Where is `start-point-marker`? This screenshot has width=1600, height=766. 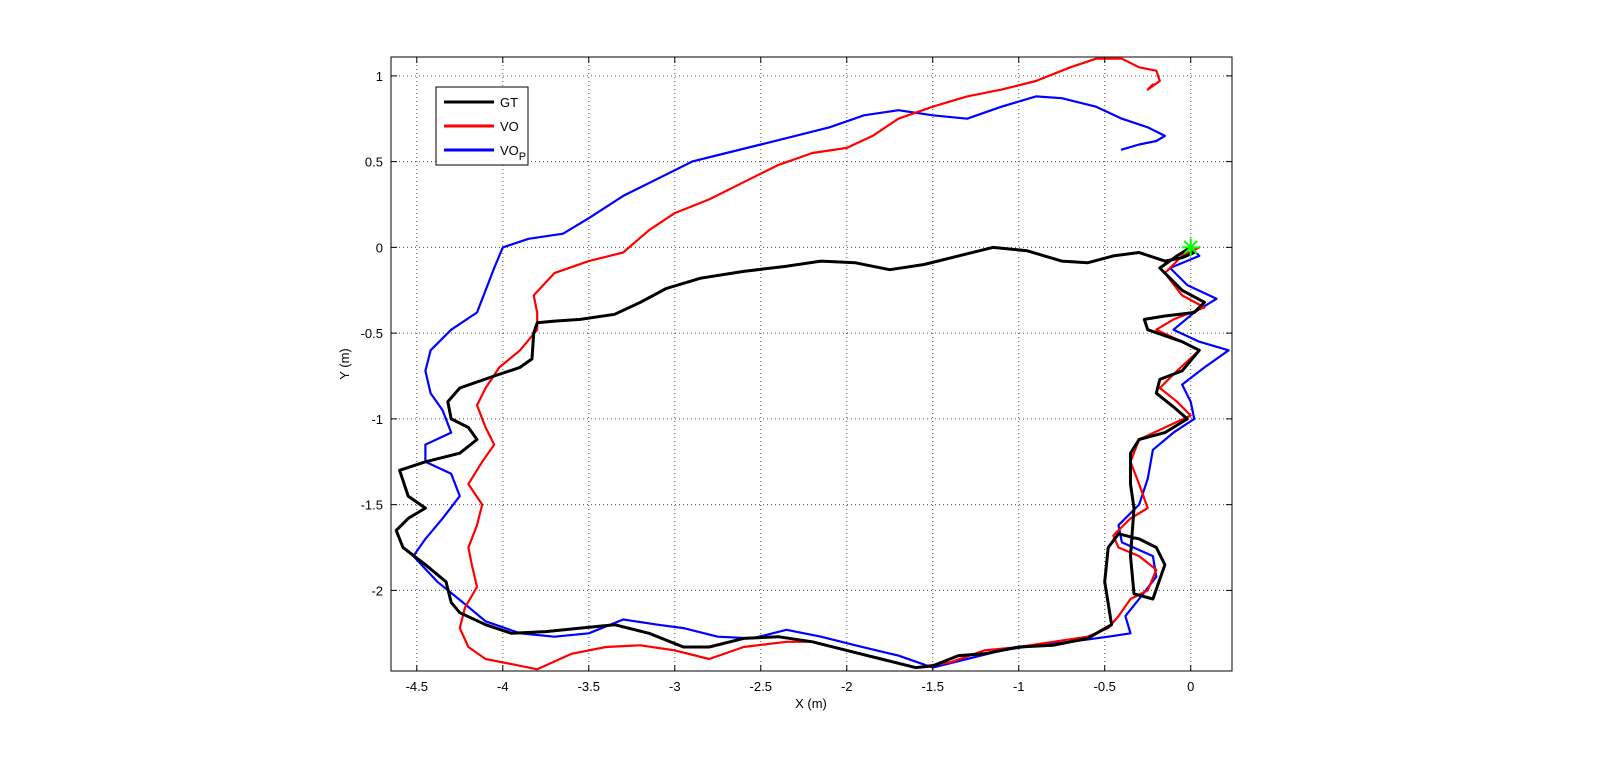 start-point-marker is located at coordinates (1190, 247).